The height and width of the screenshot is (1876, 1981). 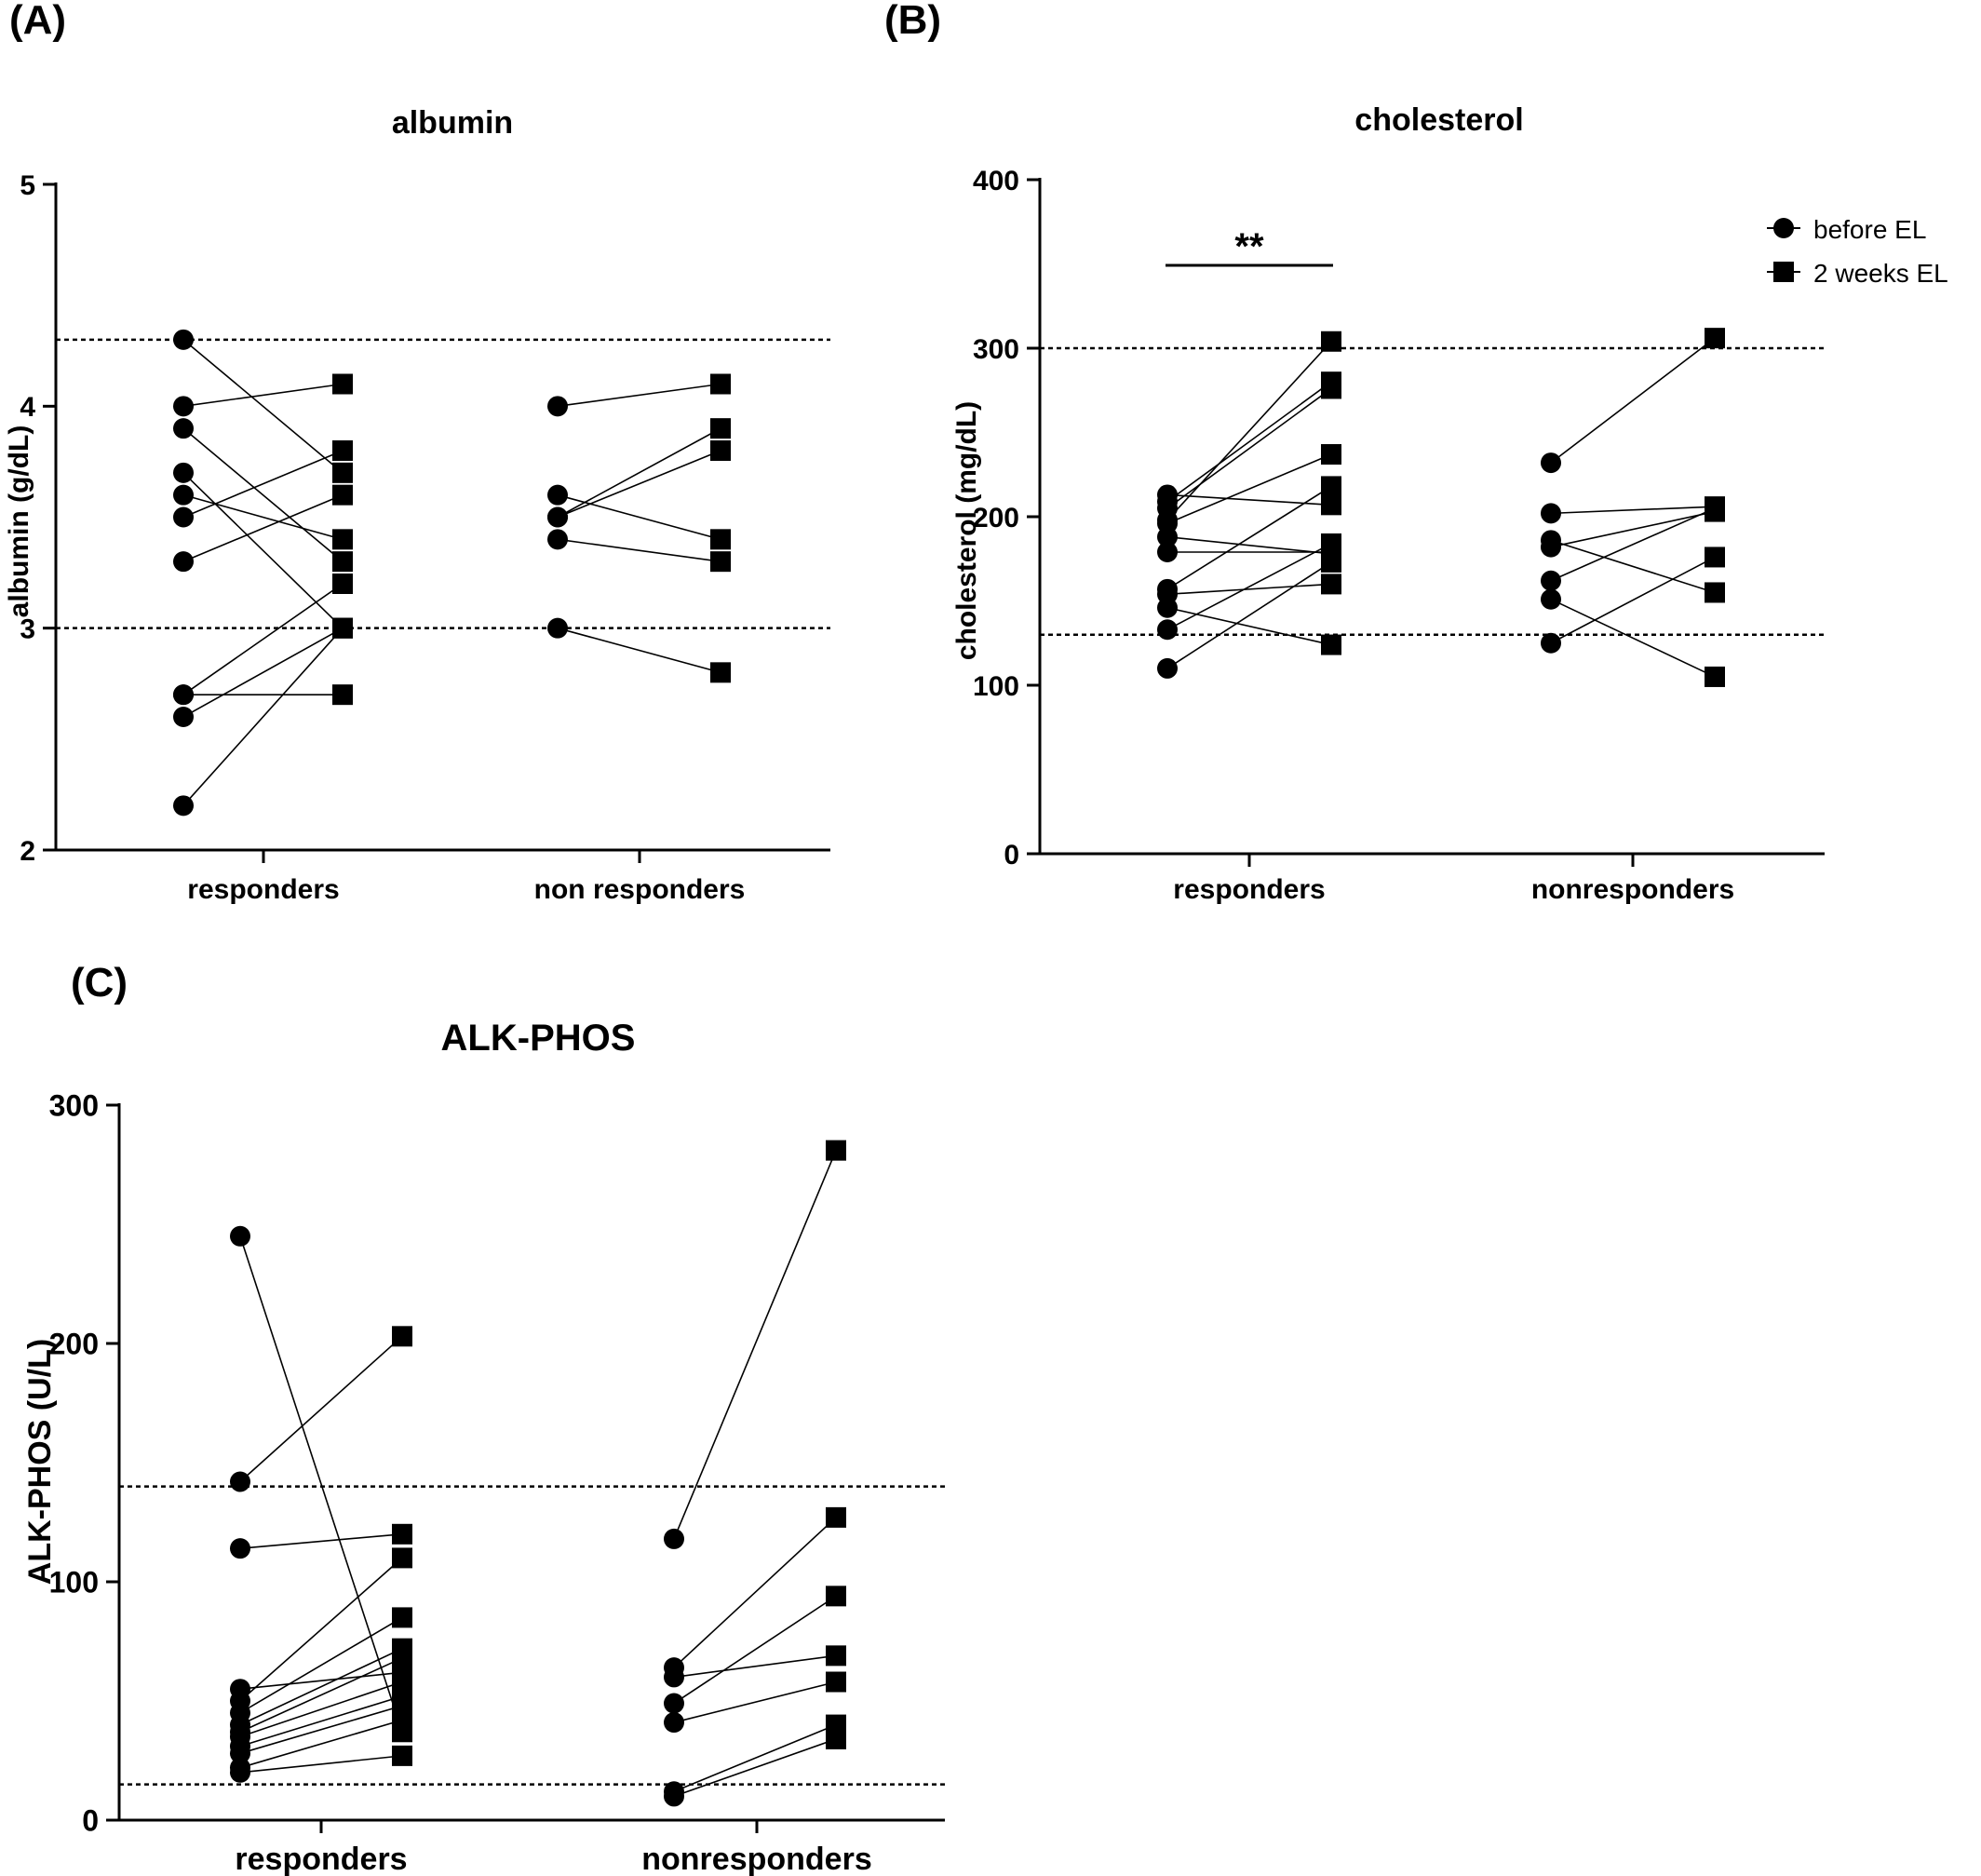 I want to click on legend-marker-circle, so click(x=1784, y=228).